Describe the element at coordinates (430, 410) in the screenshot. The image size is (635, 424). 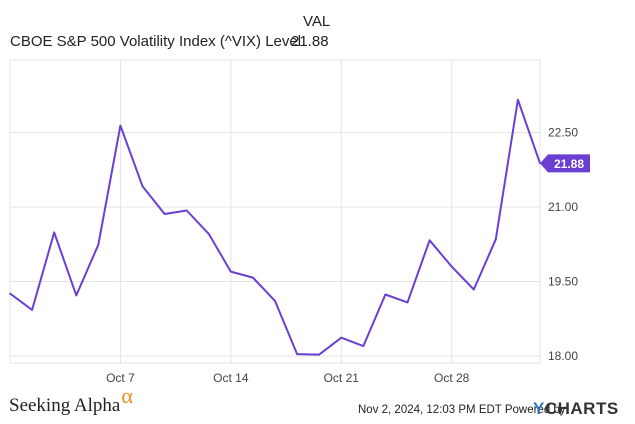
I see `timestamp: Nov 2, 2024, 12:03 PM EDT` at that location.